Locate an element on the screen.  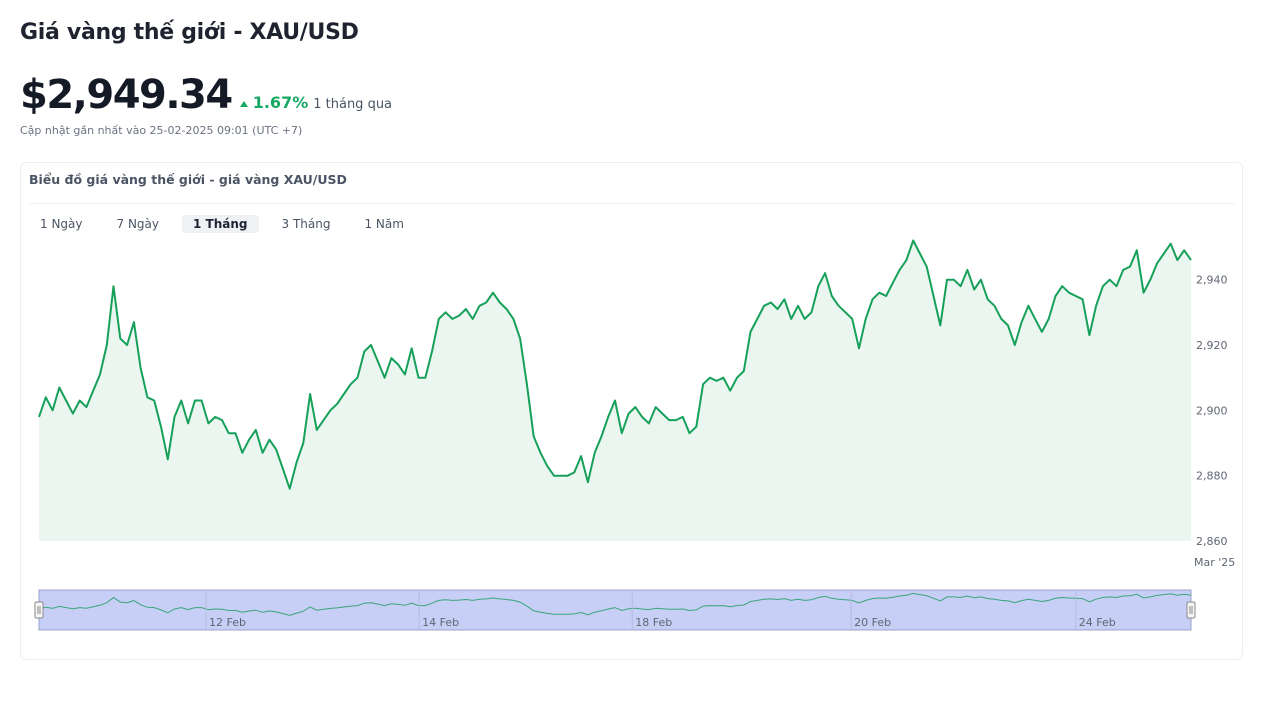
navigator-label: 12 Feb is located at coordinates (227, 622).